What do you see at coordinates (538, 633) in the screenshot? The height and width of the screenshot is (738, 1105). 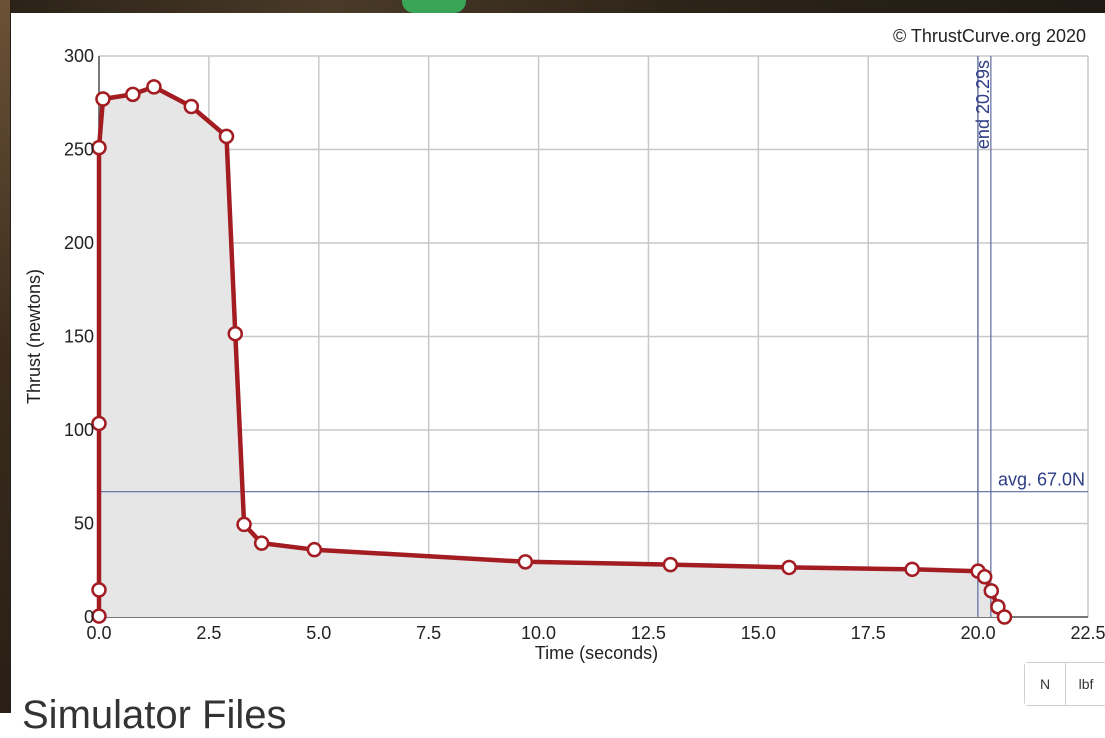 I see `x-tick-label: 10.0` at bounding box center [538, 633].